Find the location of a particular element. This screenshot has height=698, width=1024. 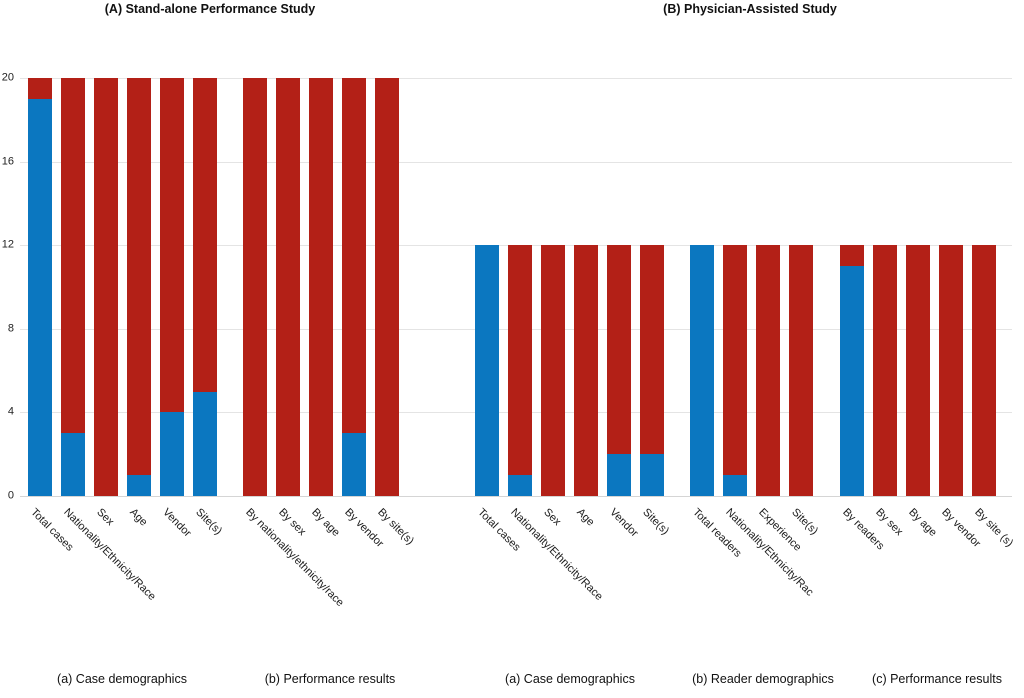

y-tick-label: 12 is located at coordinates (7, 244).